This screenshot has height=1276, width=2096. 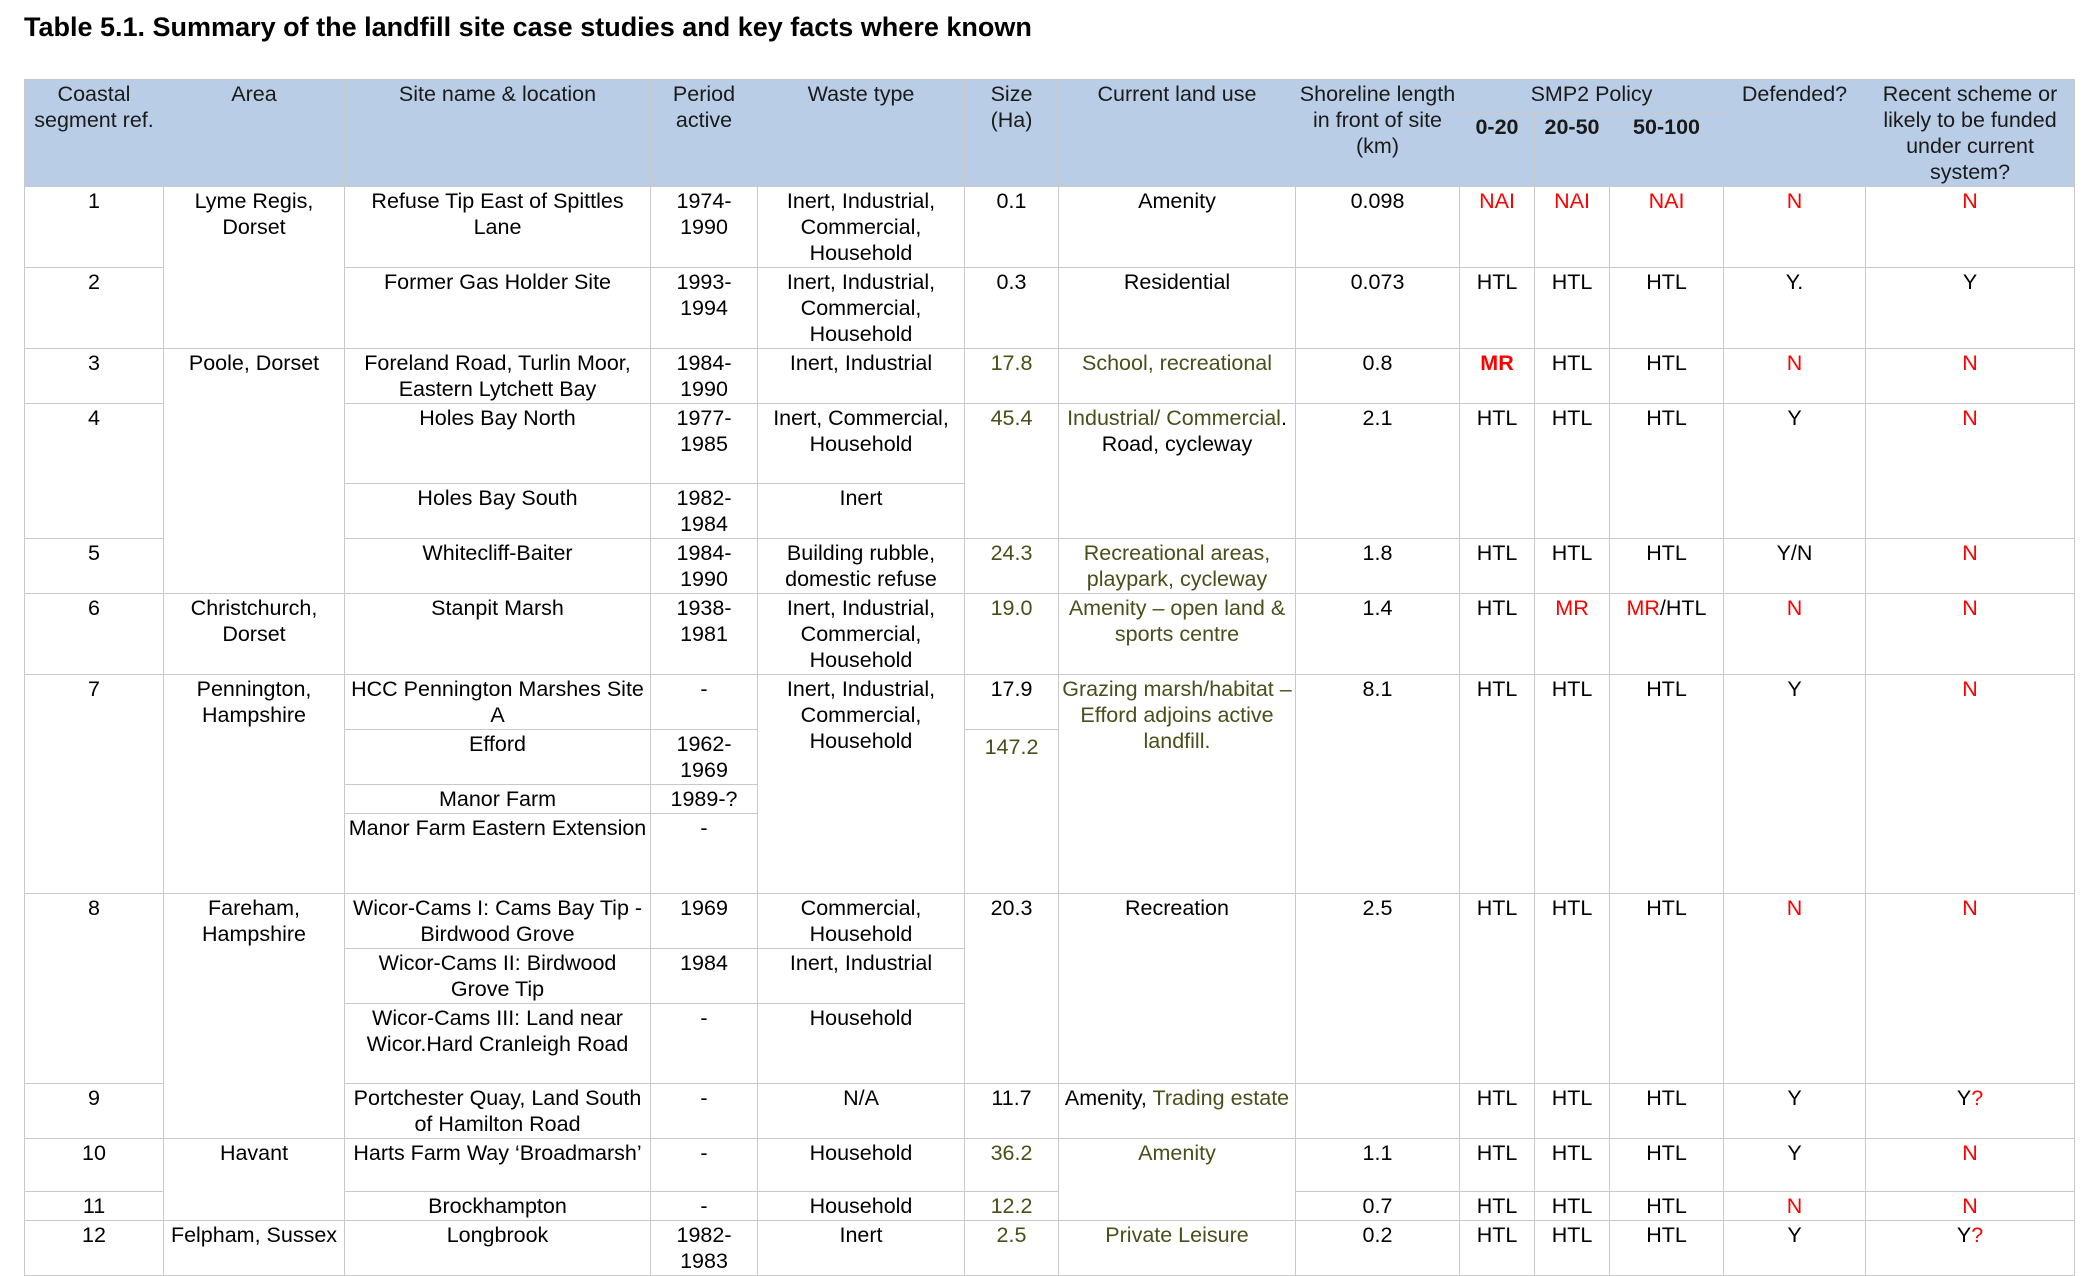 I want to click on cell-period: 1993-1994, so click(x=704, y=308).